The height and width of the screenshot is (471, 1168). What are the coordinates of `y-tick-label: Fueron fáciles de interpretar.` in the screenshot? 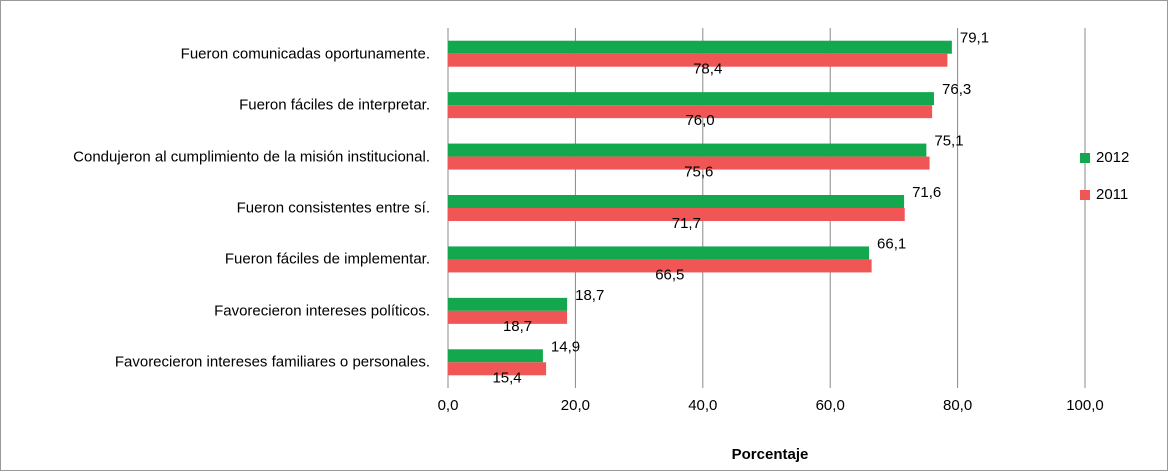 It's located at (334, 105).